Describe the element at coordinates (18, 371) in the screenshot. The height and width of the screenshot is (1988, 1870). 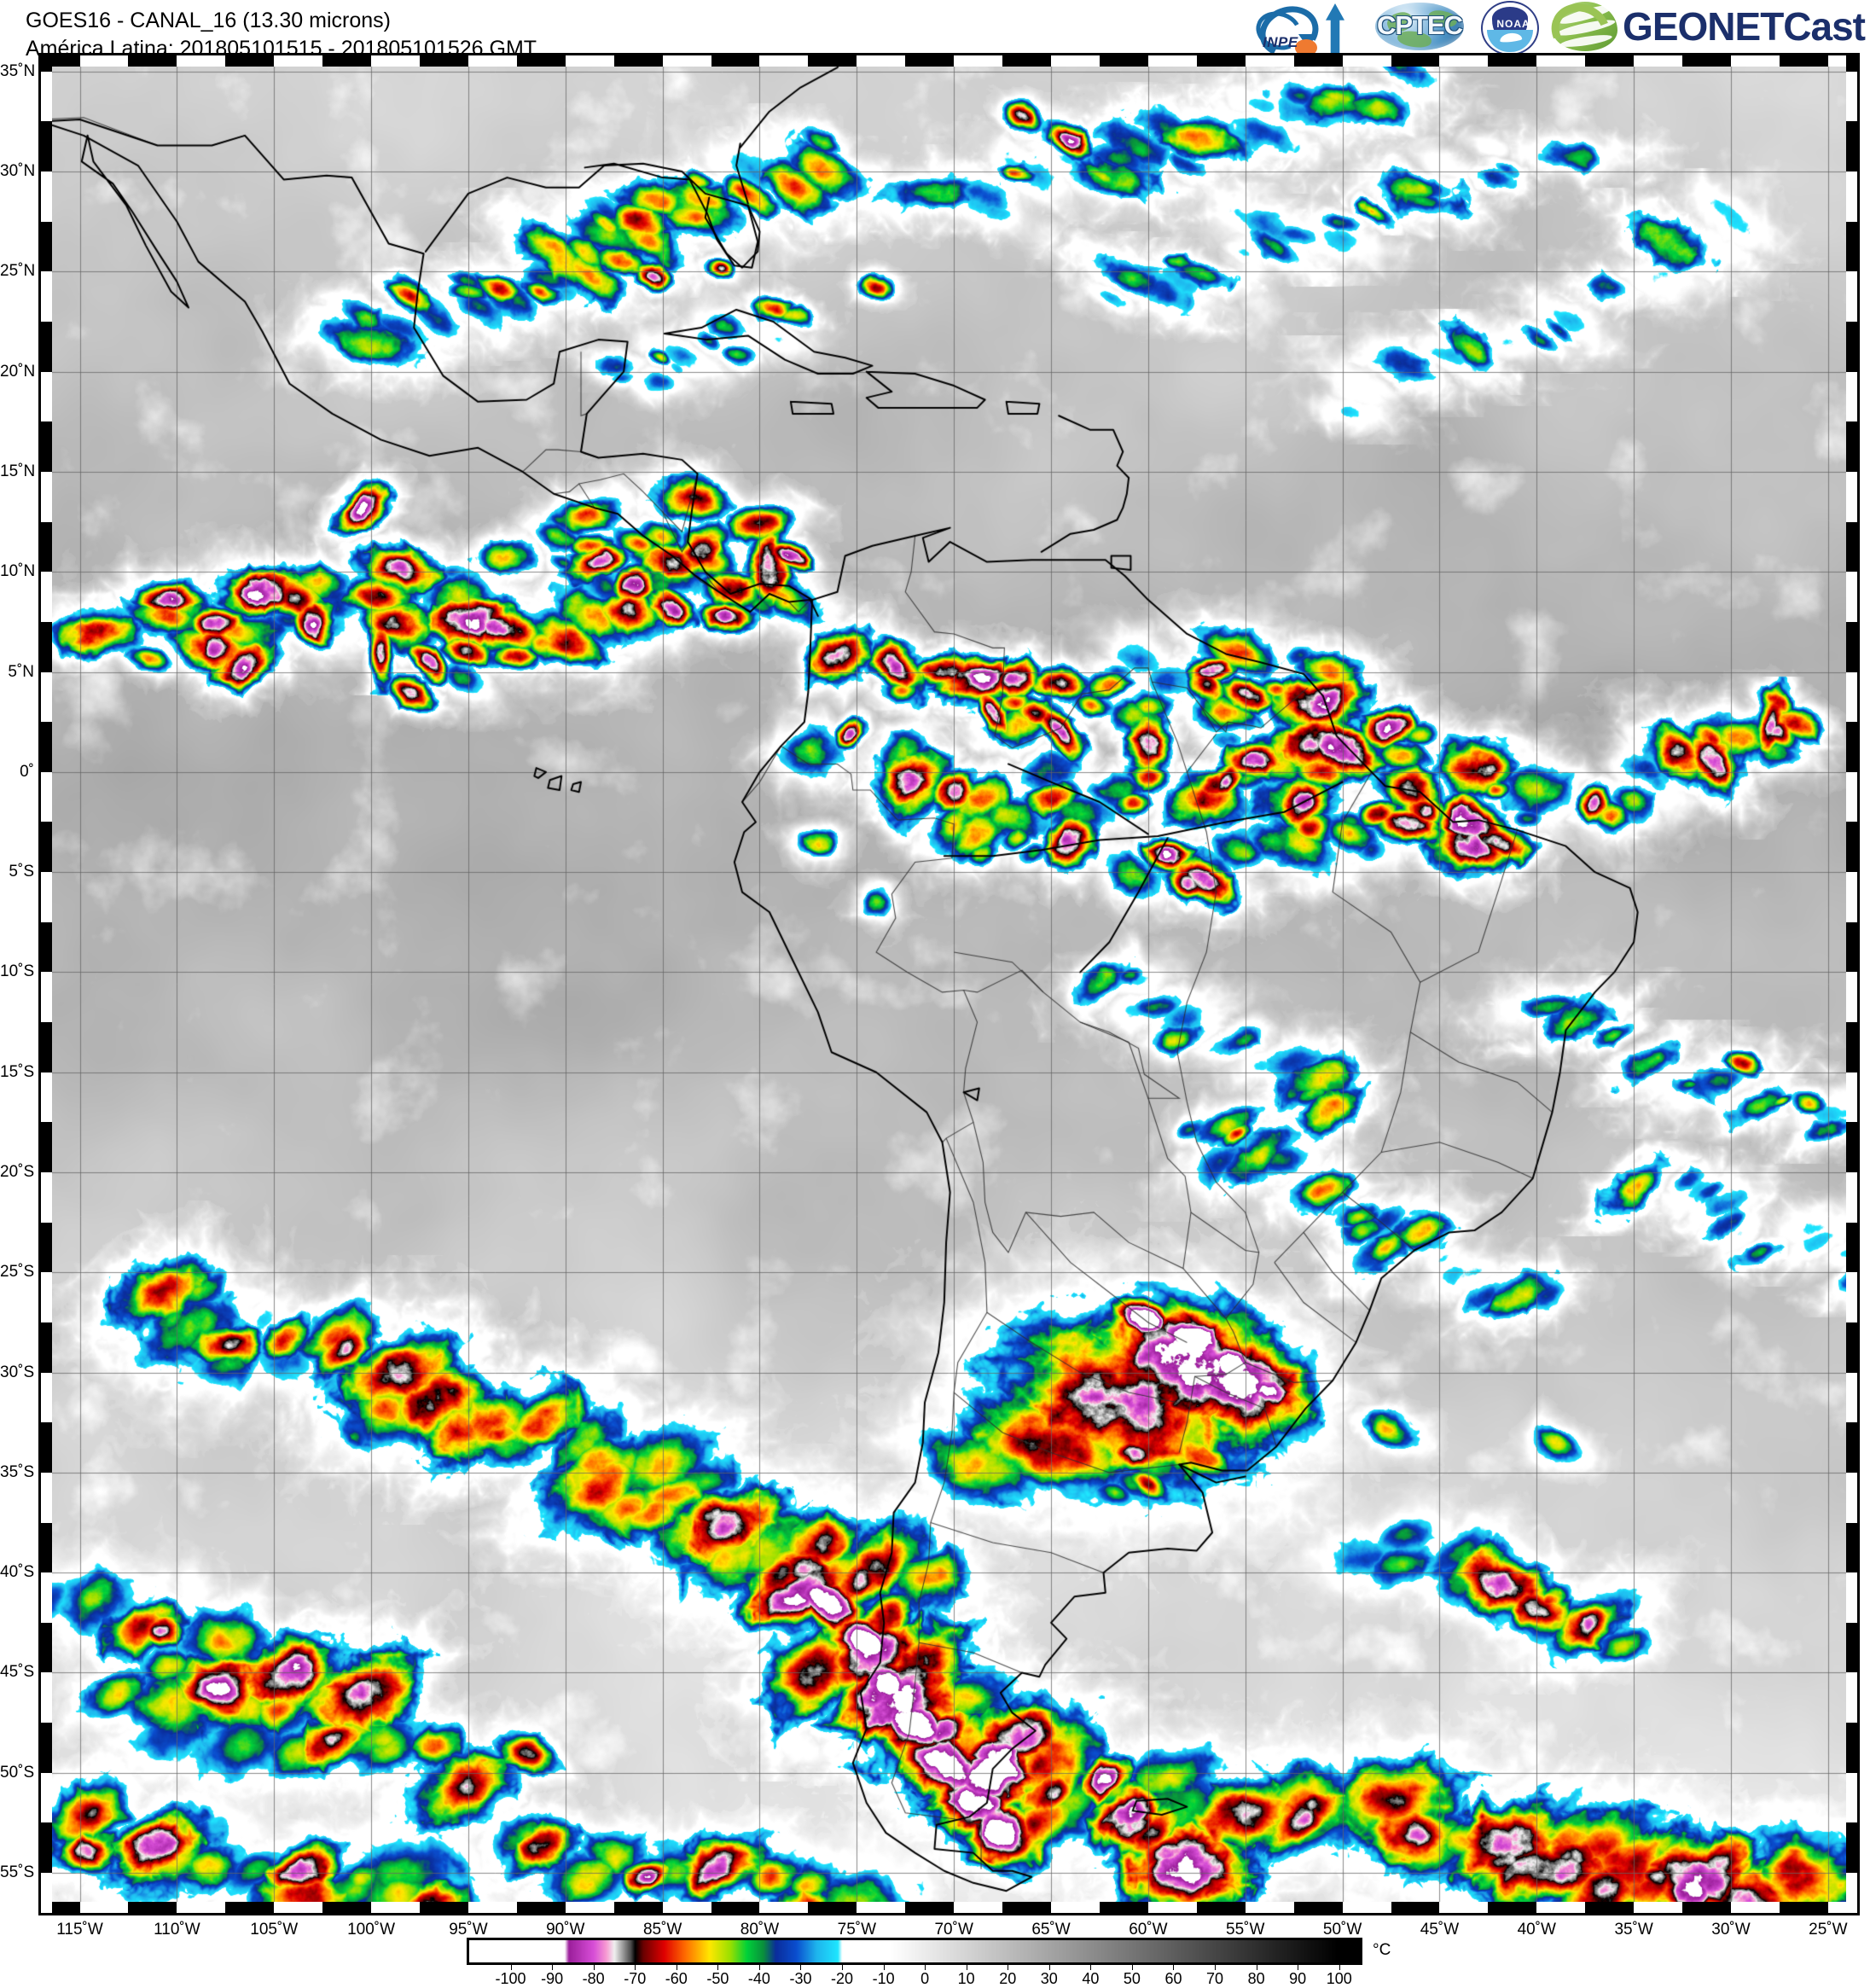
I see `latitude-label: 20˚N` at that location.